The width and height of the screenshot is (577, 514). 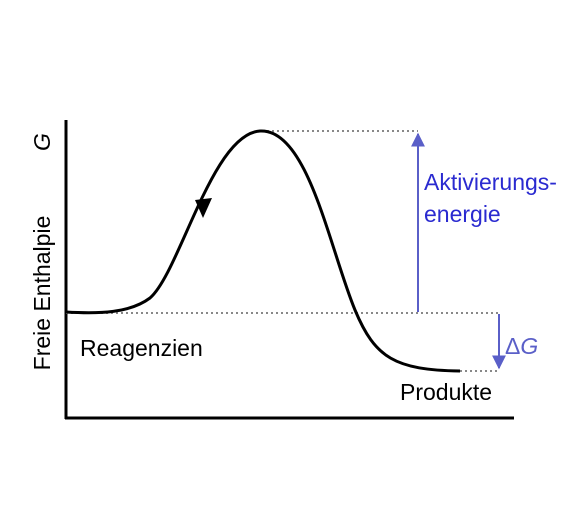 What do you see at coordinates (141, 348) in the screenshot?
I see `reactants-label: Reagenzien` at bounding box center [141, 348].